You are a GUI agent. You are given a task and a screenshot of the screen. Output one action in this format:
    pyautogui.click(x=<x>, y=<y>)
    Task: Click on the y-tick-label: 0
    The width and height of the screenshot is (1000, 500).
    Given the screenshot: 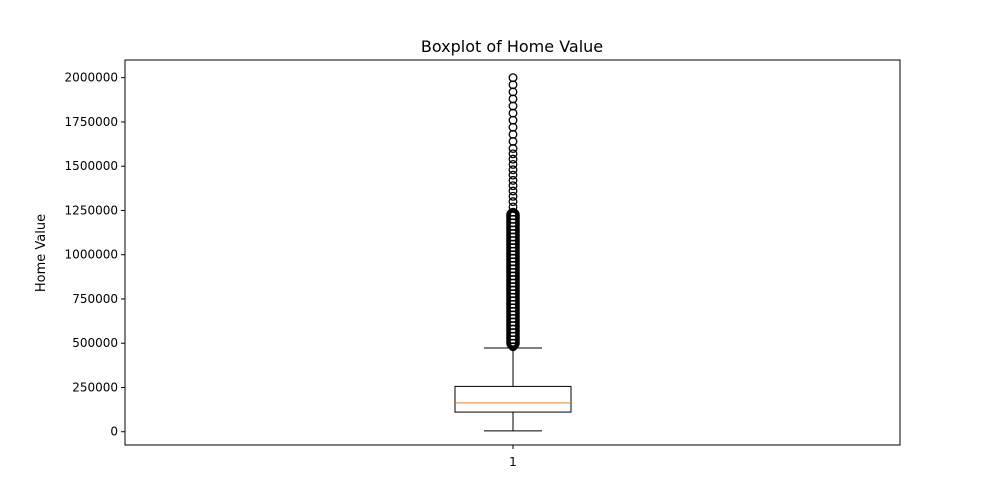 What is the action you would take?
    pyautogui.click(x=114, y=432)
    